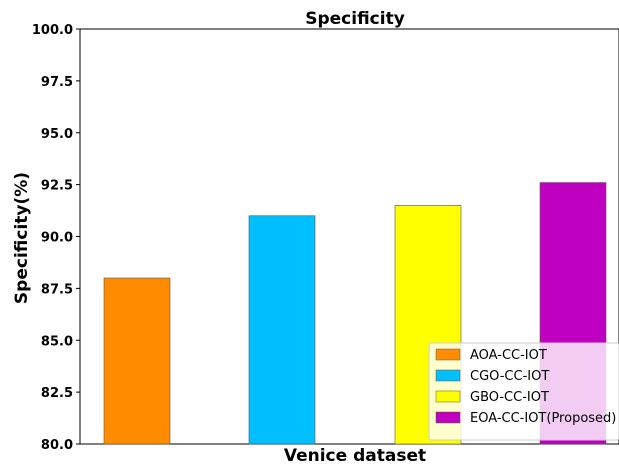  Describe the element at coordinates (509, 376) in the screenshot. I see `legend-label: CGO-CC-IOT` at that location.